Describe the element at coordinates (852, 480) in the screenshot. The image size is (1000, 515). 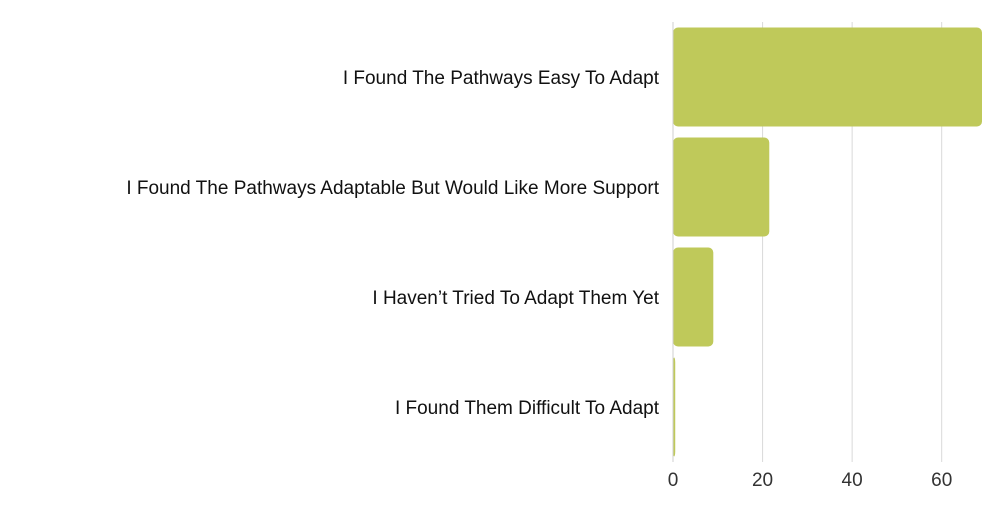
I see `x-tick-label: 40` at that location.